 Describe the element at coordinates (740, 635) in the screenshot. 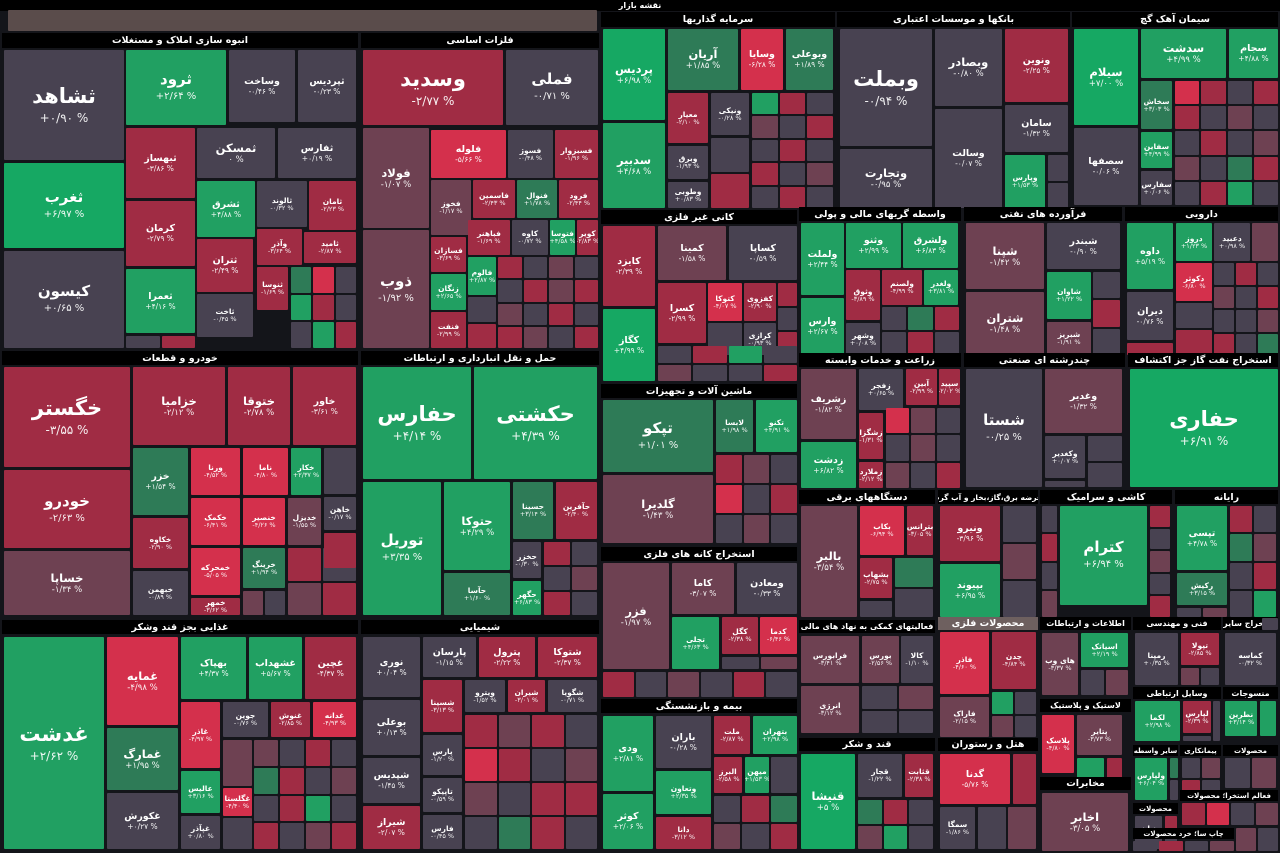

I see `stock-tile: کگل -۲/۳۸ %` at that location.